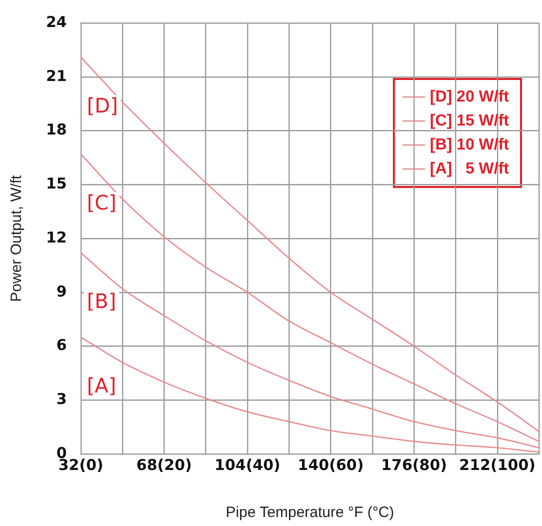 Image resolution: width=542 pixels, height=526 pixels. I want to click on x-tick-label: 140(60), so click(331, 465).